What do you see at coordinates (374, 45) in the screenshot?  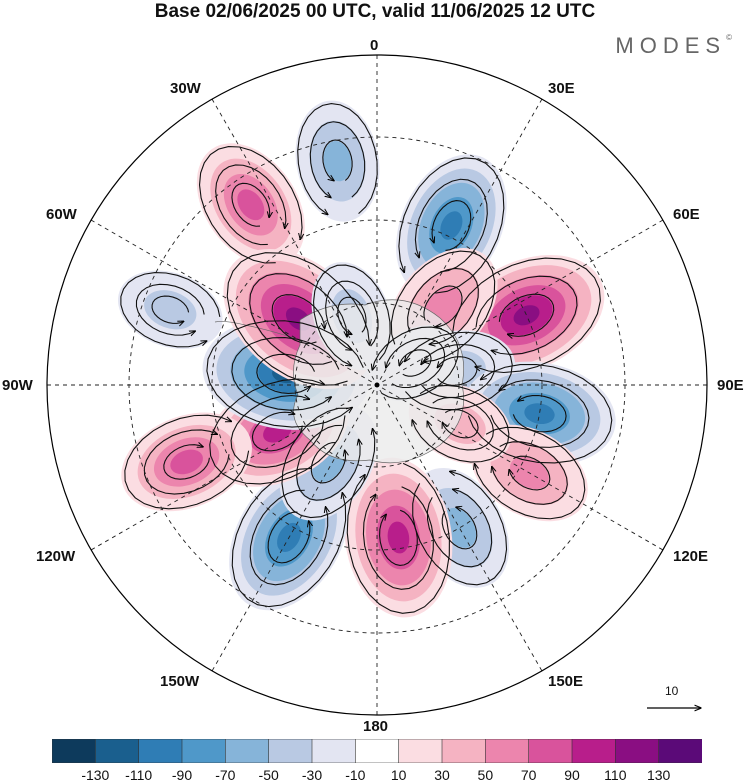 I see `lon-label-0: 0` at bounding box center [374, 45].